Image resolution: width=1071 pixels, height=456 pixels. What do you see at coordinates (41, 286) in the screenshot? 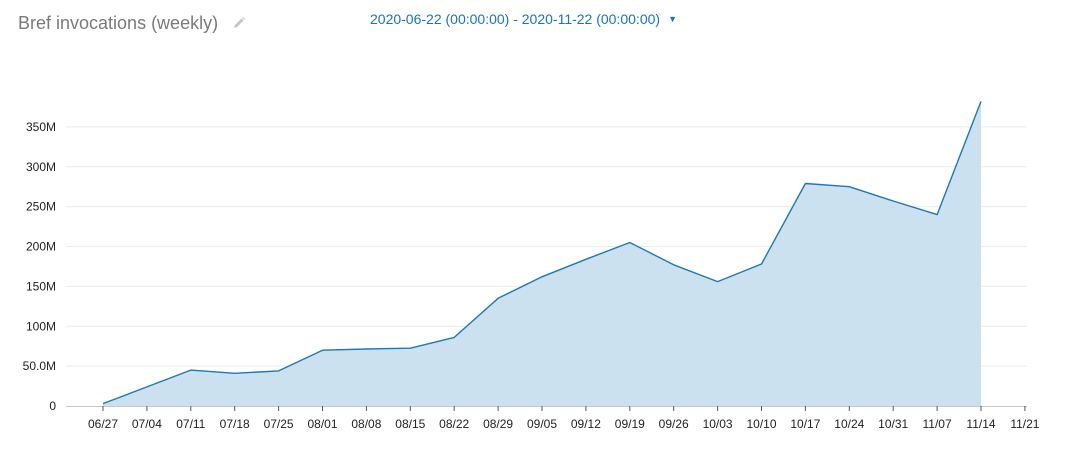
I see `y-tick-label: 150M` at bounding box center [41, 286].